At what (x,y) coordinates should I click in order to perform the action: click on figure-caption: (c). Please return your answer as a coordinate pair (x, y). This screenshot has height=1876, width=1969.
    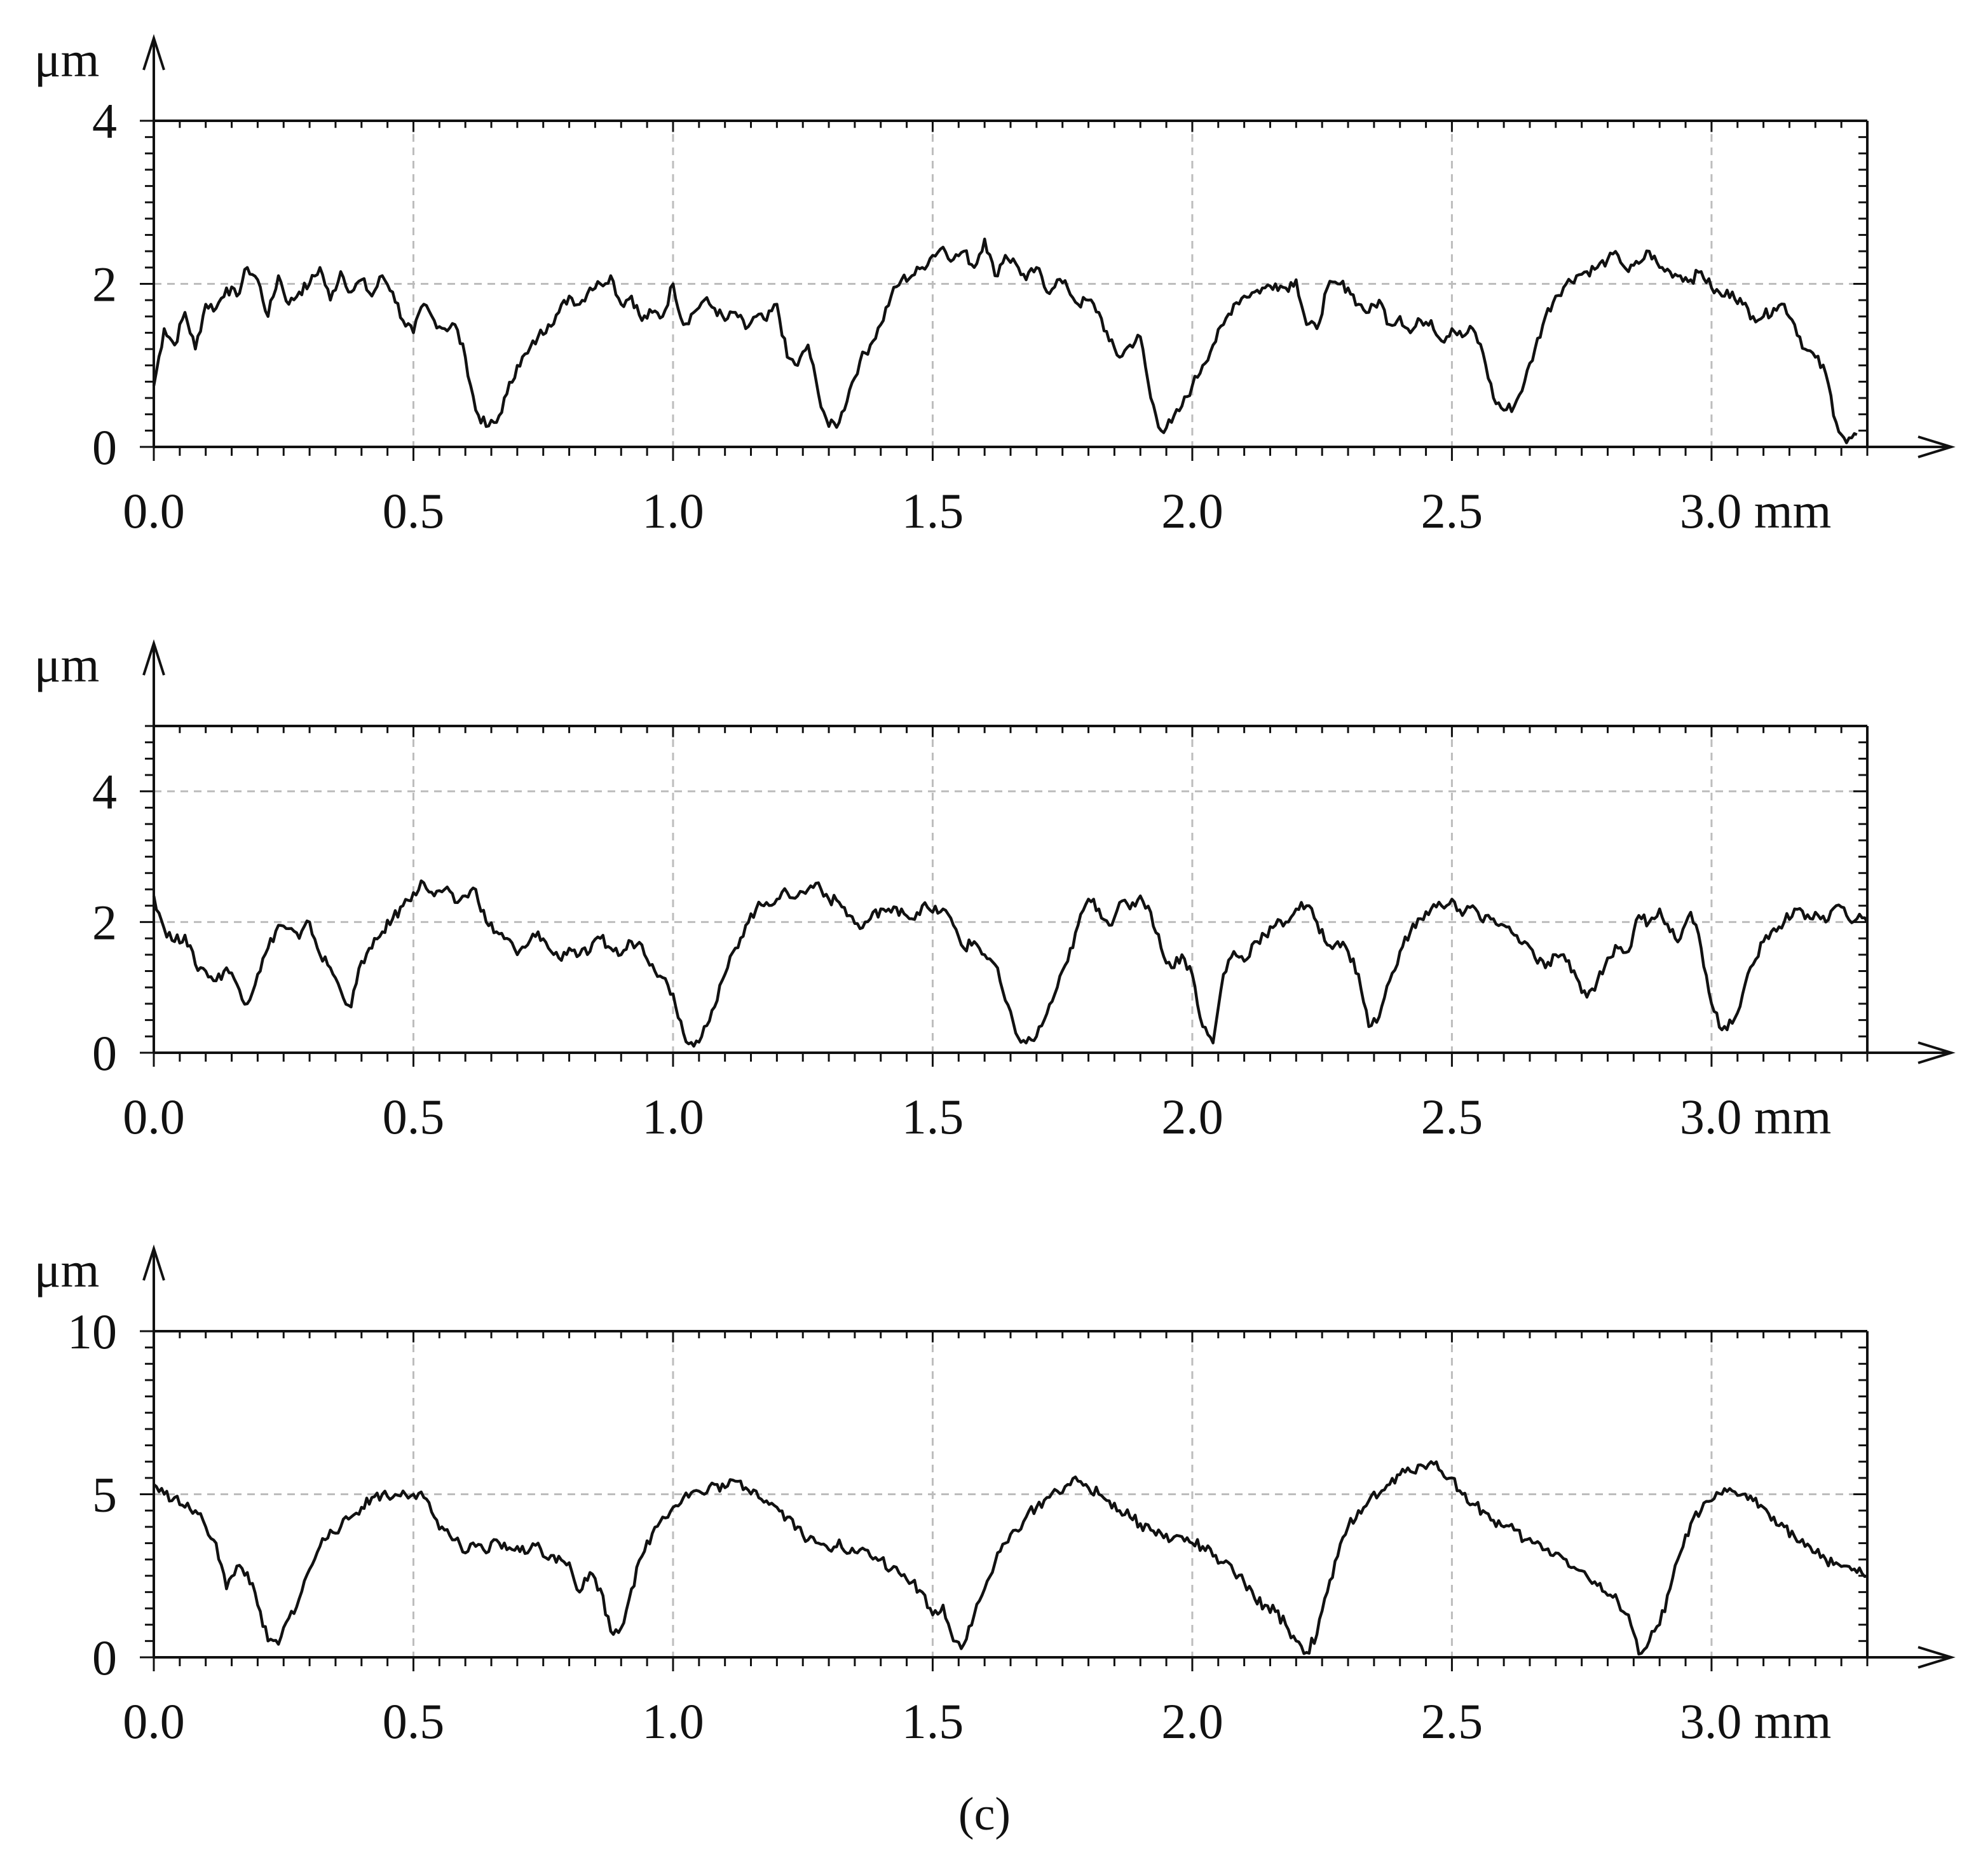
    Looking at the image, I should click on (984, 1814).